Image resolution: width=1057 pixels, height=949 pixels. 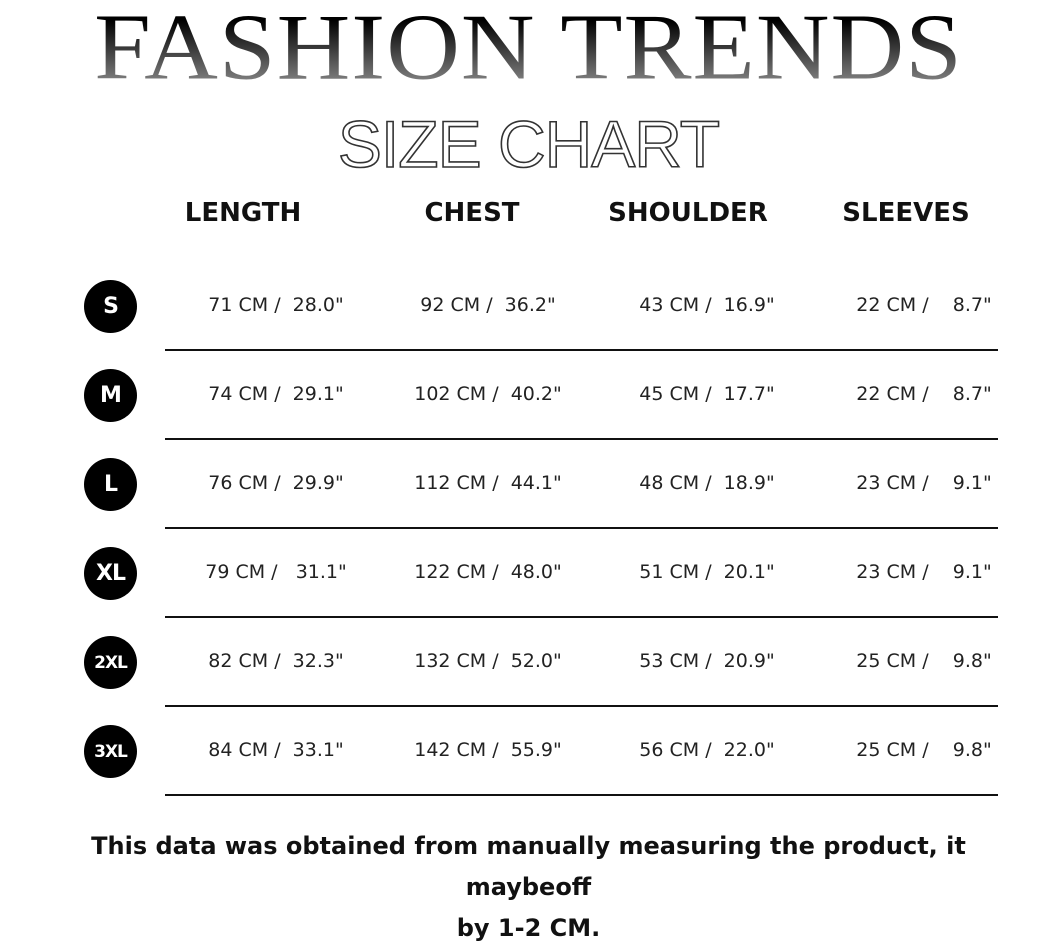 I want to click on value-chest: 92 CM / 36.2", so click(x=488, y=305).